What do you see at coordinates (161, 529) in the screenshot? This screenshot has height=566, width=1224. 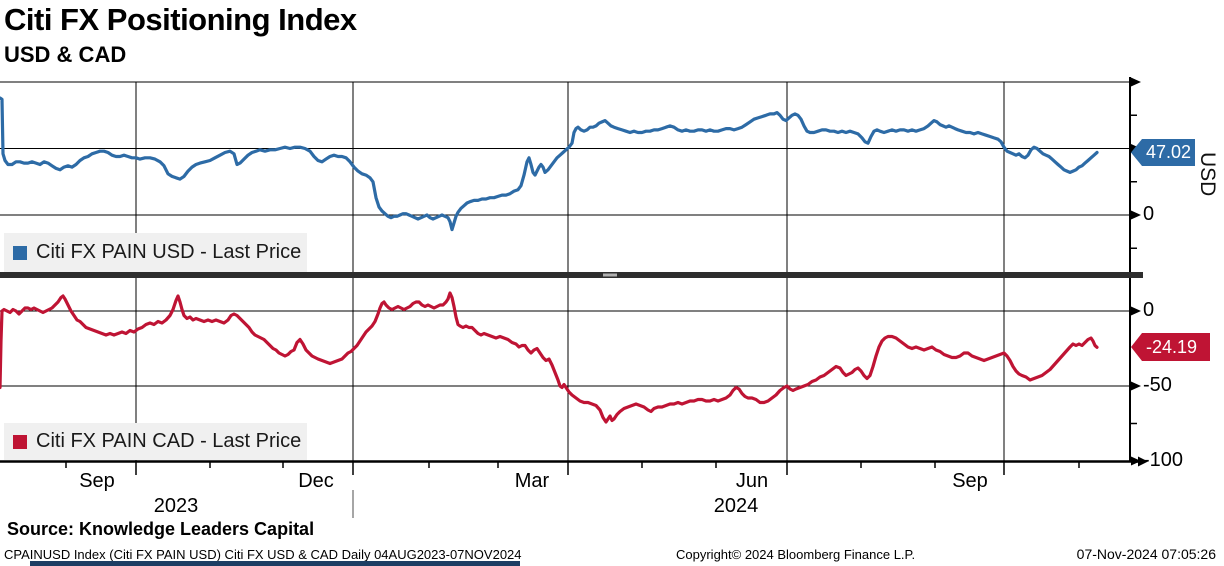 I see `source-credit: Source: Knowledge Leaders Capital` at bounding box center [161, 529].